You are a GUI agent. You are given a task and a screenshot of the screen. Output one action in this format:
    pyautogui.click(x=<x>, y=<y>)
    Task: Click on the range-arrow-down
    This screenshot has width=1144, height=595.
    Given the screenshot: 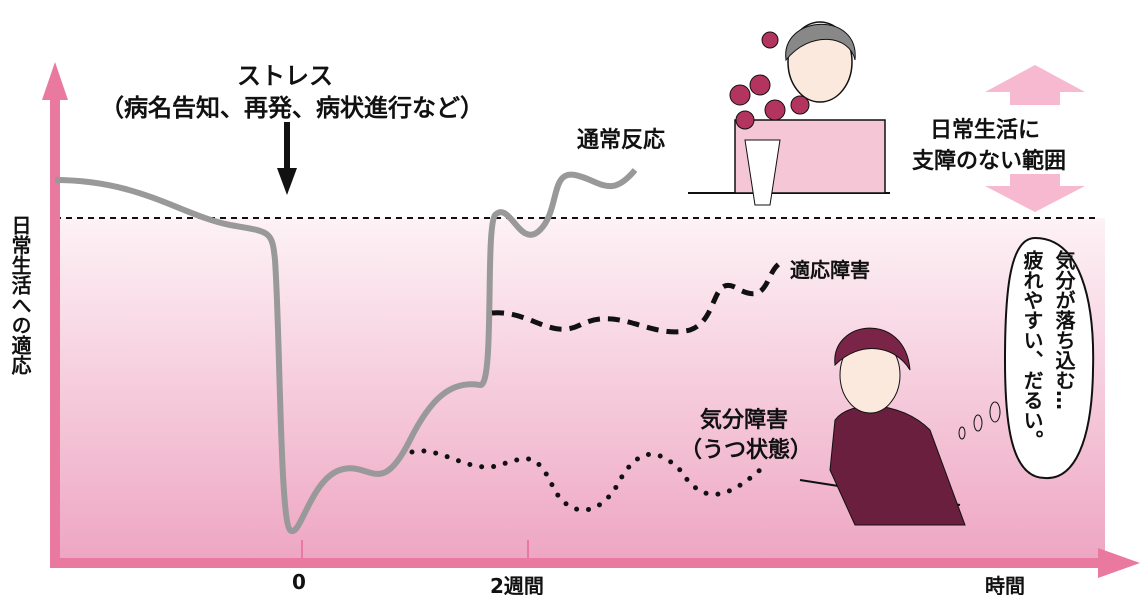 What is the action you would take?
    pyautogui.click(x=1035, y=193)
    